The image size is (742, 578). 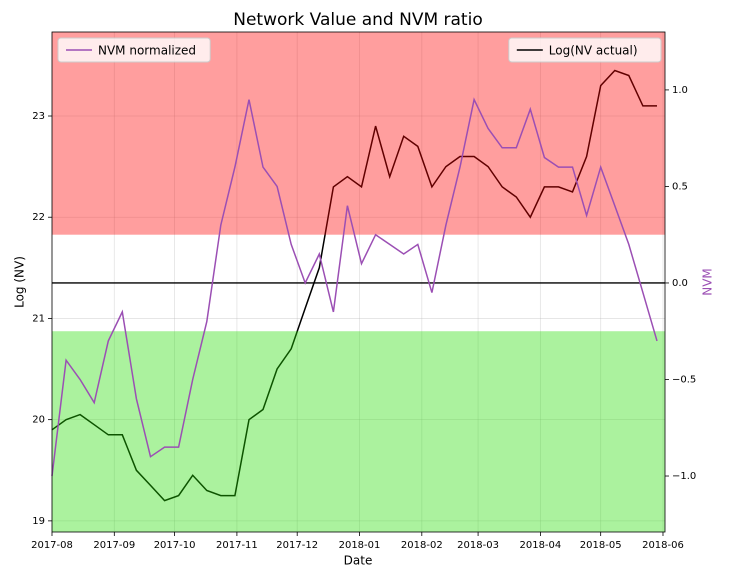 I want to click on x-tick-label: 2018-05, so click(x=601, y=545).